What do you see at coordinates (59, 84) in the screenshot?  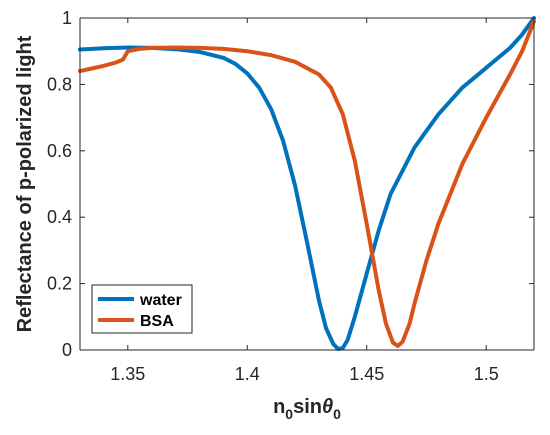 I see `y-tick-label: 0.8` at bounding box center [59, 84].